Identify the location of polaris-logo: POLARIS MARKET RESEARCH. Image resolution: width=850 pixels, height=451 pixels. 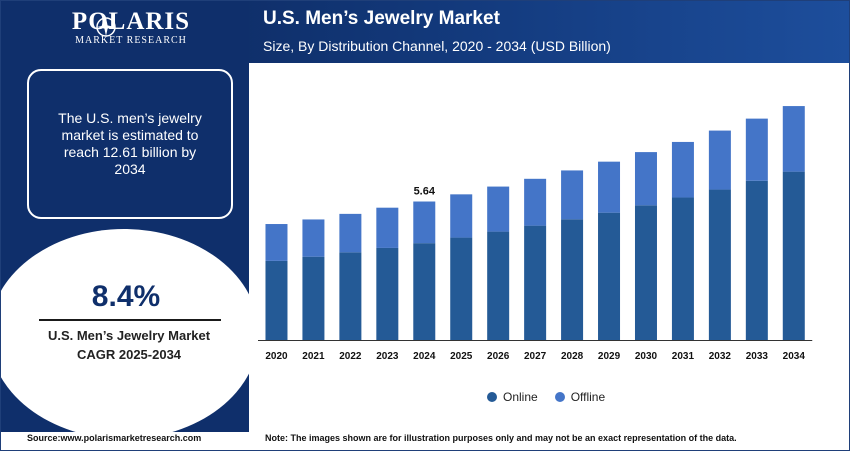
(131, 28).